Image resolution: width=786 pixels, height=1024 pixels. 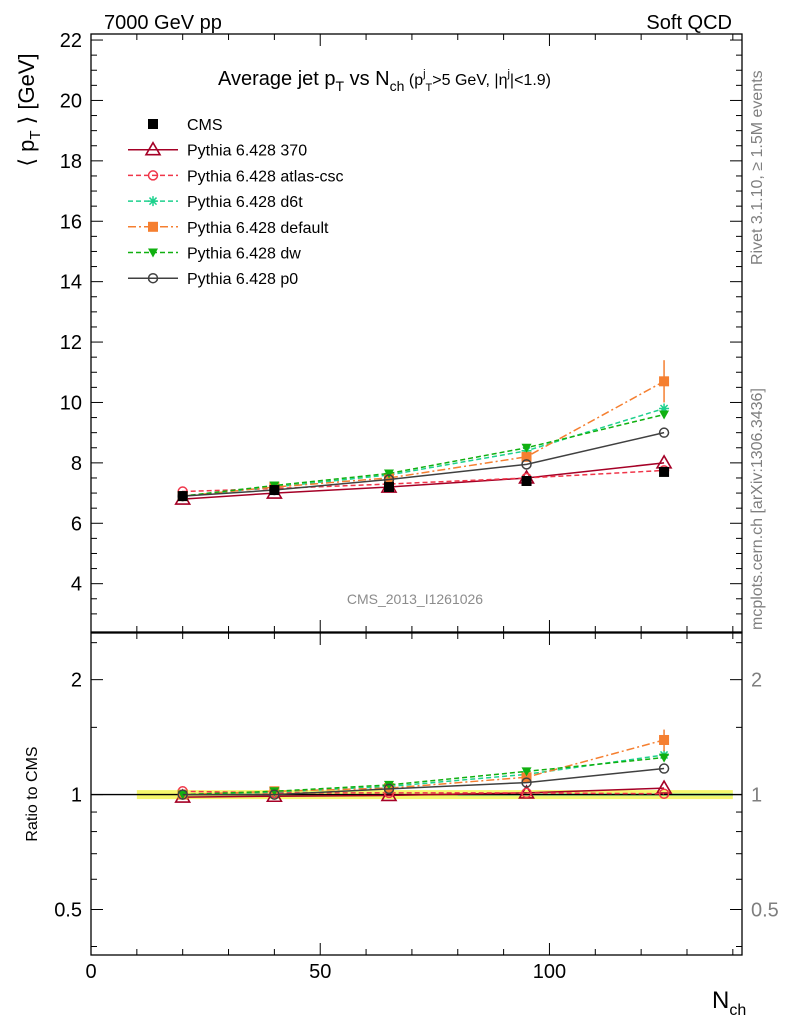 What do you see at coordinates (71, 162) in the screenshot?
I see `y-tick-label: 18` at bounding box center [71, 162].